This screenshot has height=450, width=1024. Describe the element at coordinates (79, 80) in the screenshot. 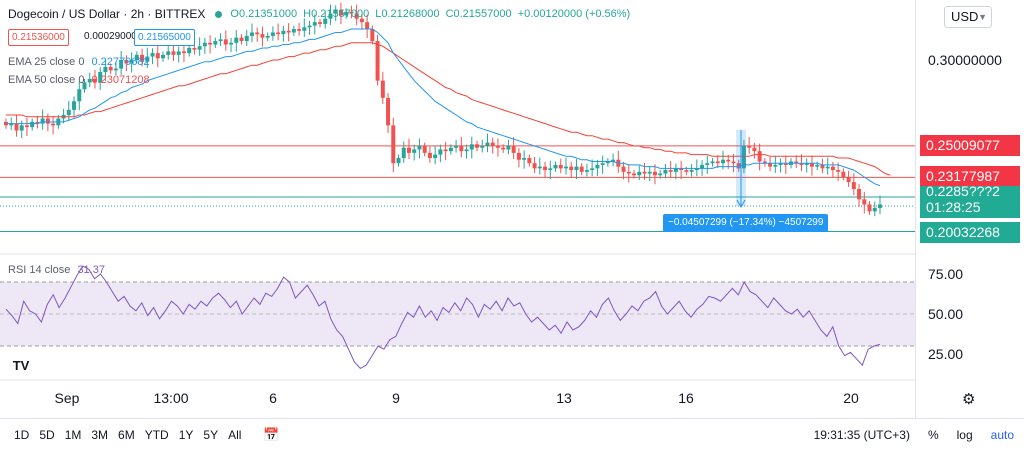

I see `ema50-legend: EMA 50 close 0 0.23071208` at that location.